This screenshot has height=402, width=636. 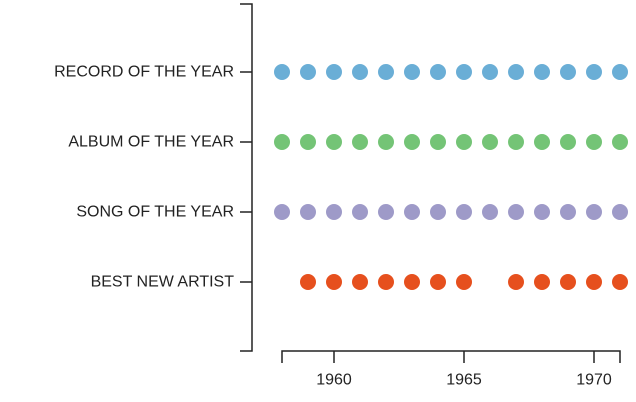 I want to click on x-axis-line, so click(x=451, y=356).